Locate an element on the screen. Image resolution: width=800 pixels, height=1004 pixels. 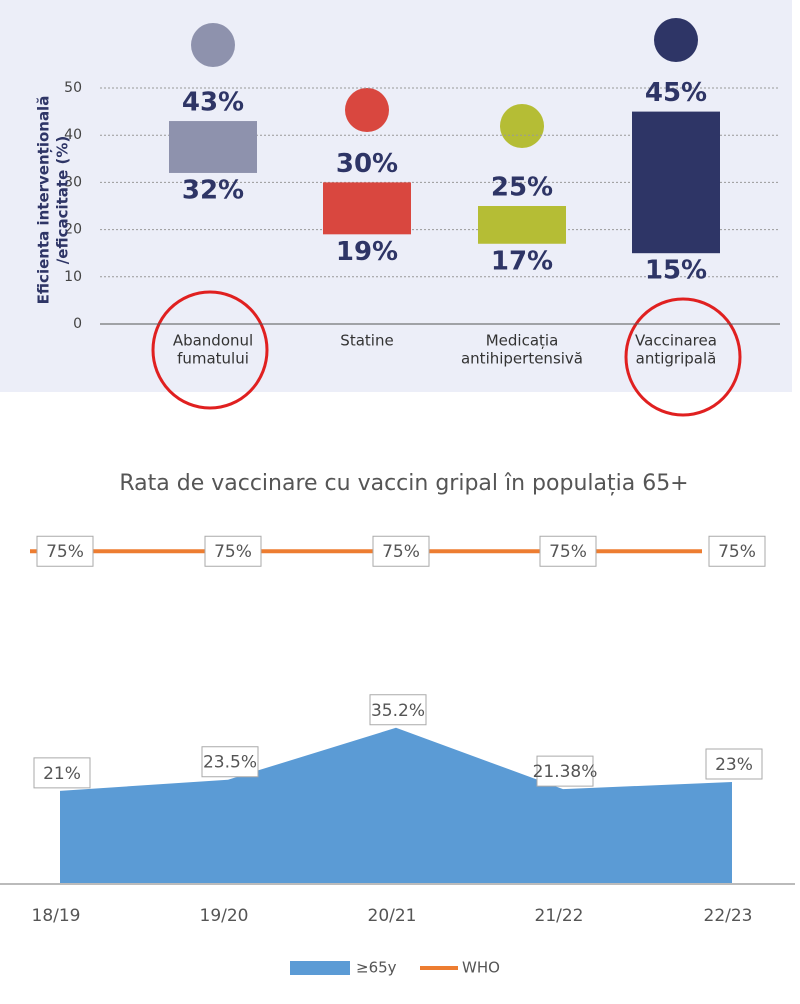
icon-smoking is located at coordinates (213, 45).